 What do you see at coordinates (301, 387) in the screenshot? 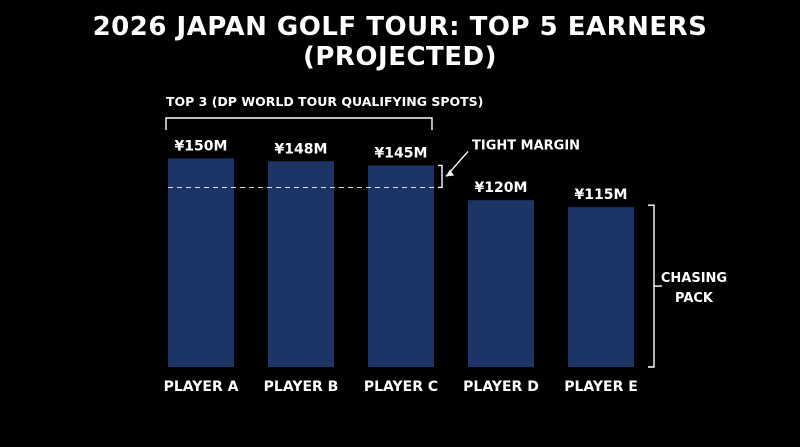
I see `category-label: PLAYER B` at bounding box center [301, 387].